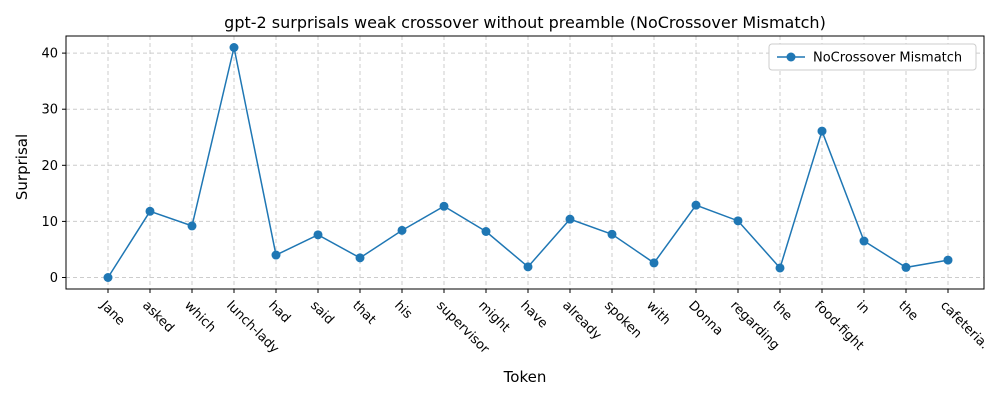 Image resolution: width=1000 pixels, height=400 pixels. I want to click on y-tick-label: 40, so click(49, 54).